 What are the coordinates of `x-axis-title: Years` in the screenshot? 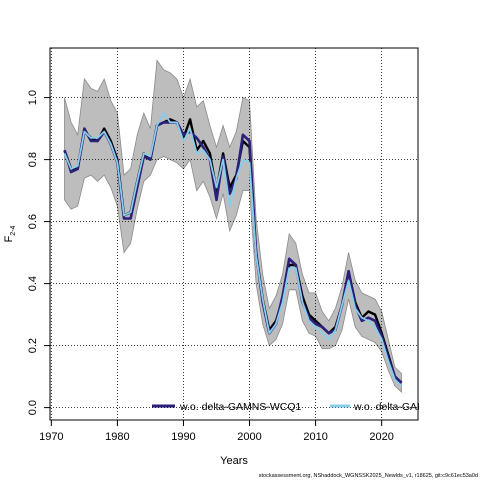 It's located at (234, 461).